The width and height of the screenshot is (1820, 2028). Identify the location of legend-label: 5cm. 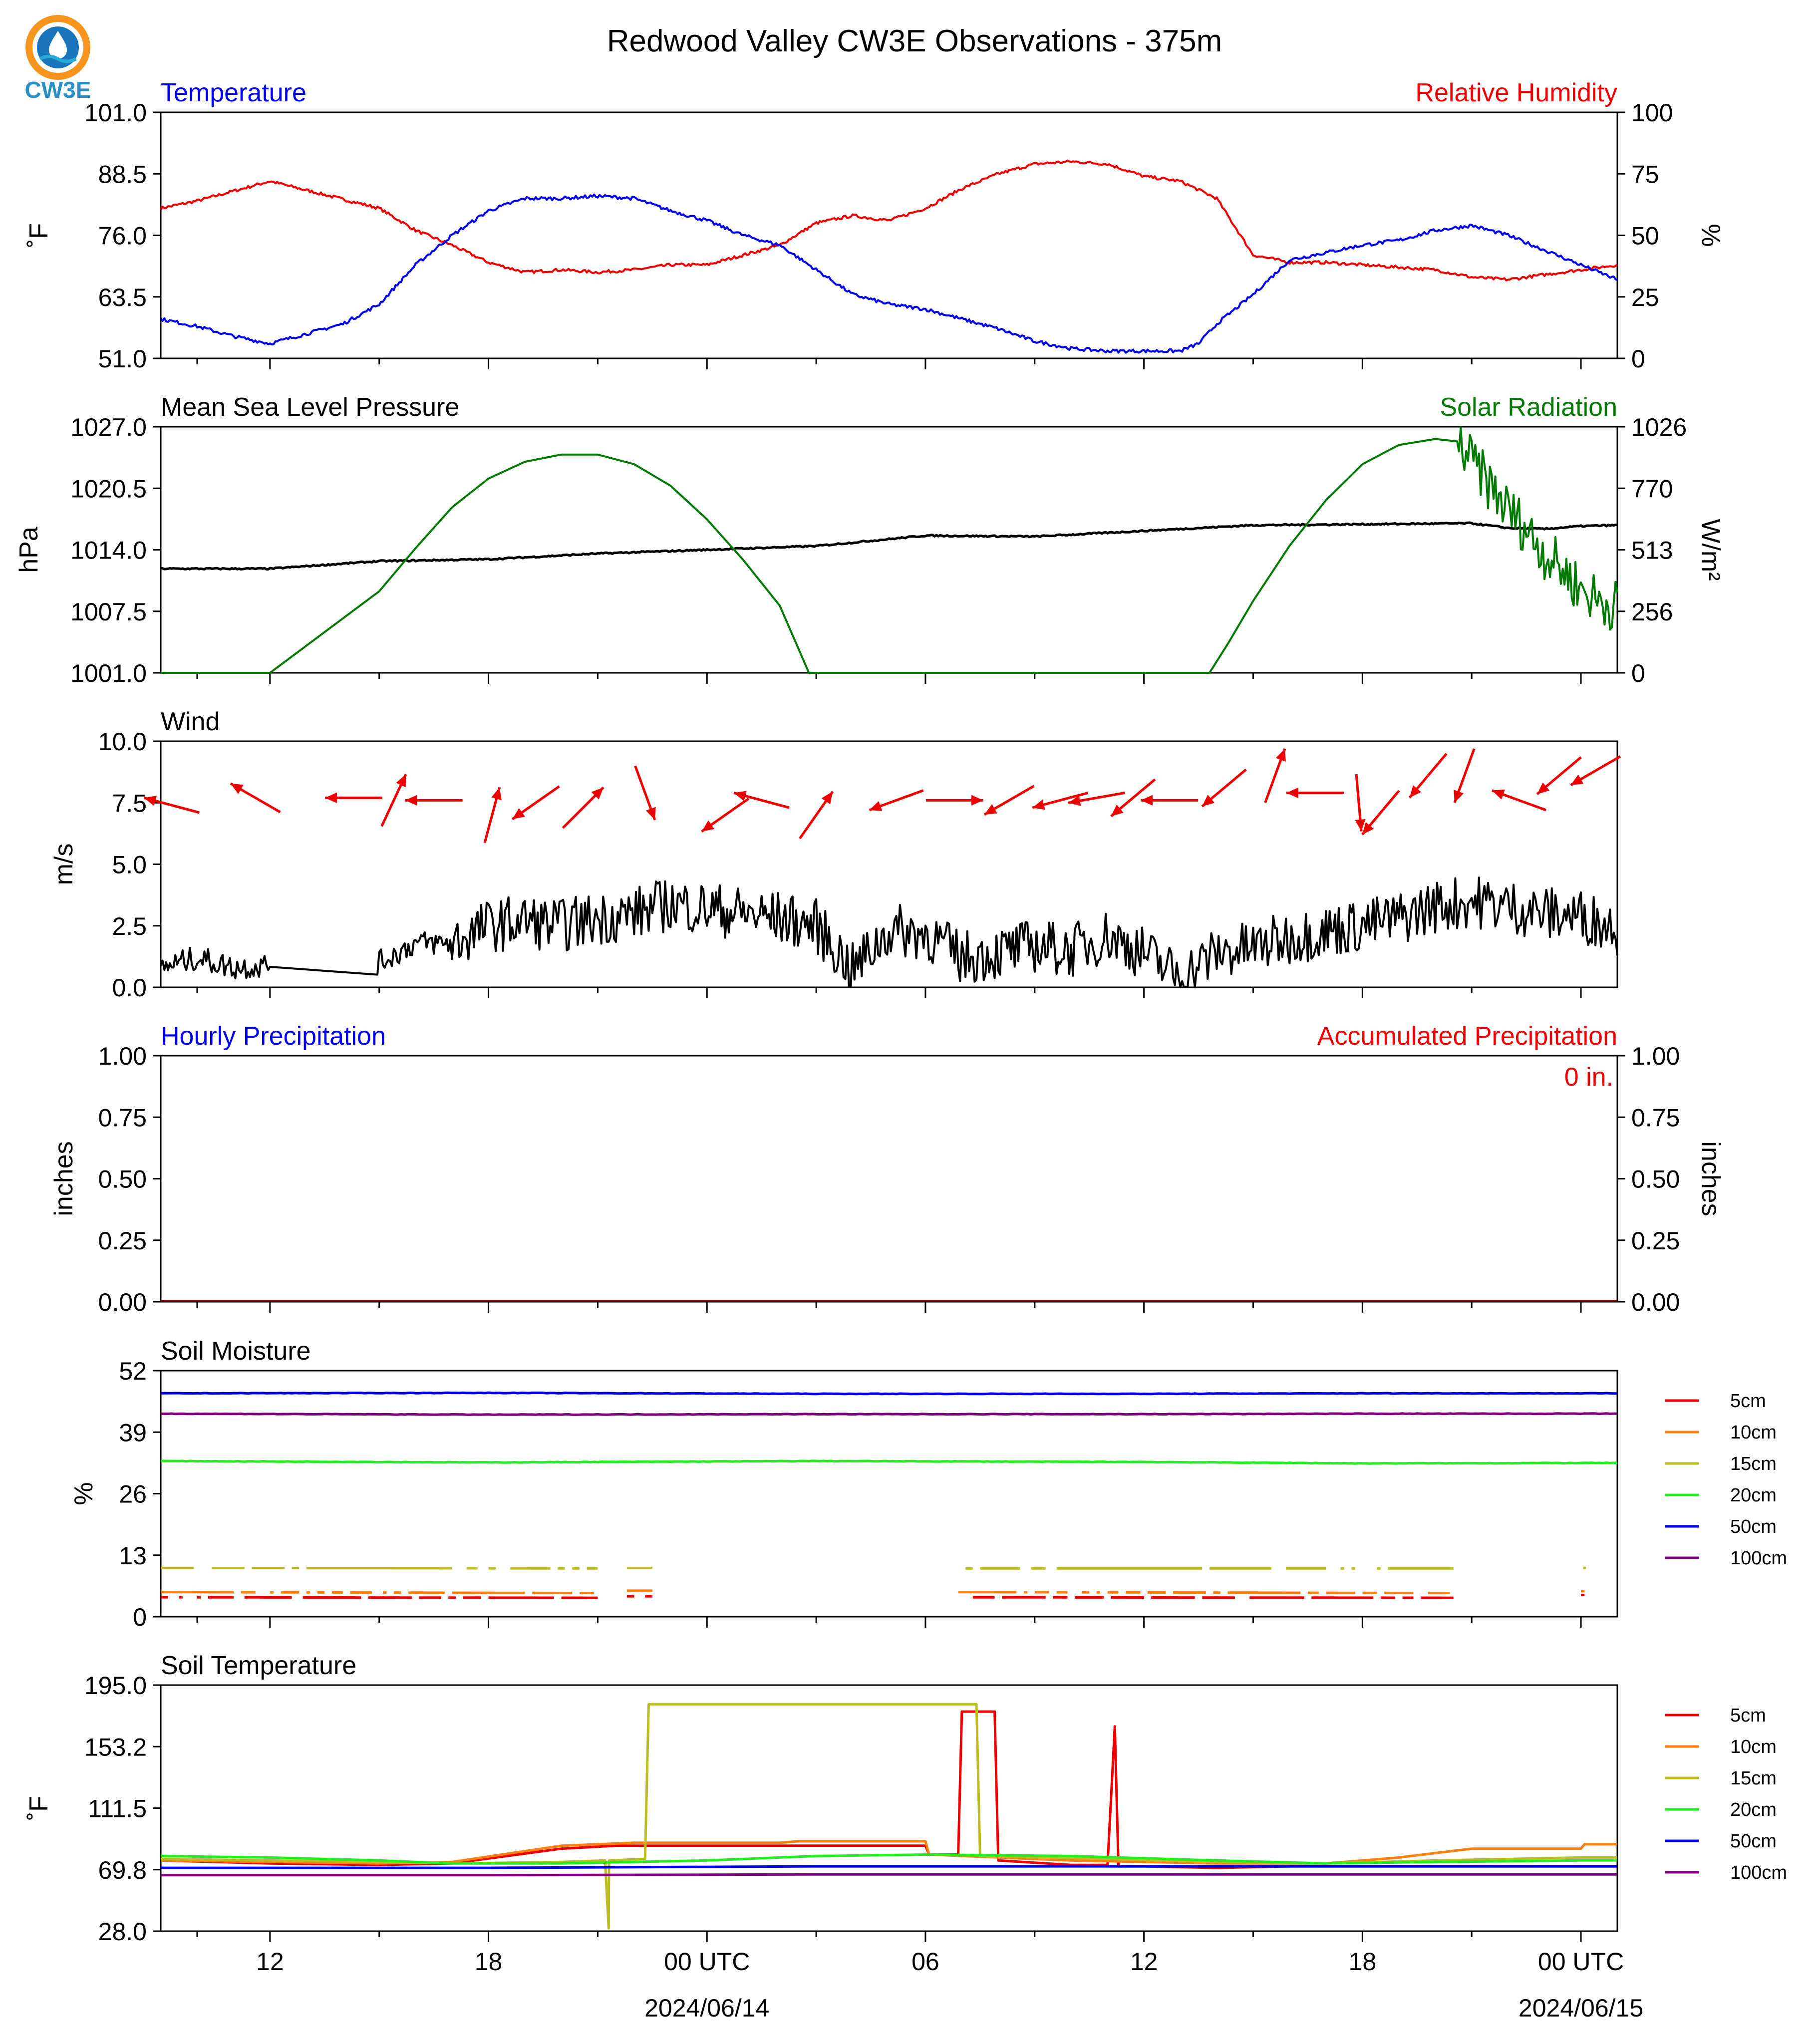
(1748, 1401).